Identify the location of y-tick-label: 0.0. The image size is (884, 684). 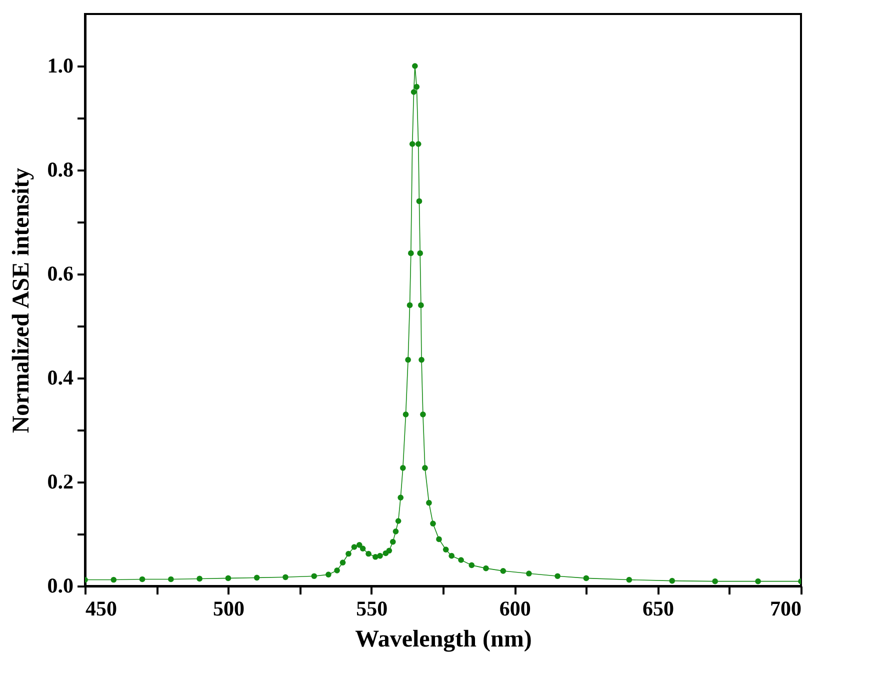
(60, 586).